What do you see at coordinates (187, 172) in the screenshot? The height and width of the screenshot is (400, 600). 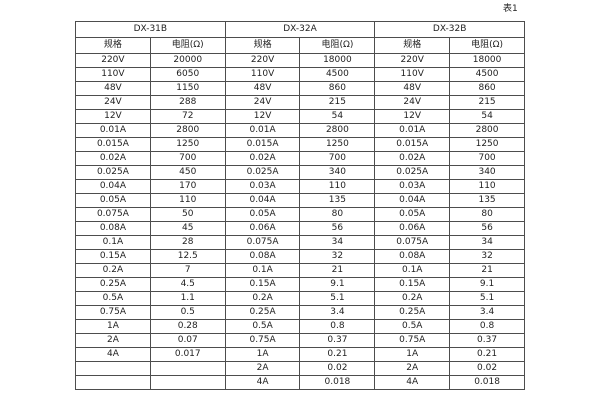 I see `resistance-cell: 450` at bounding box center [187, 172].